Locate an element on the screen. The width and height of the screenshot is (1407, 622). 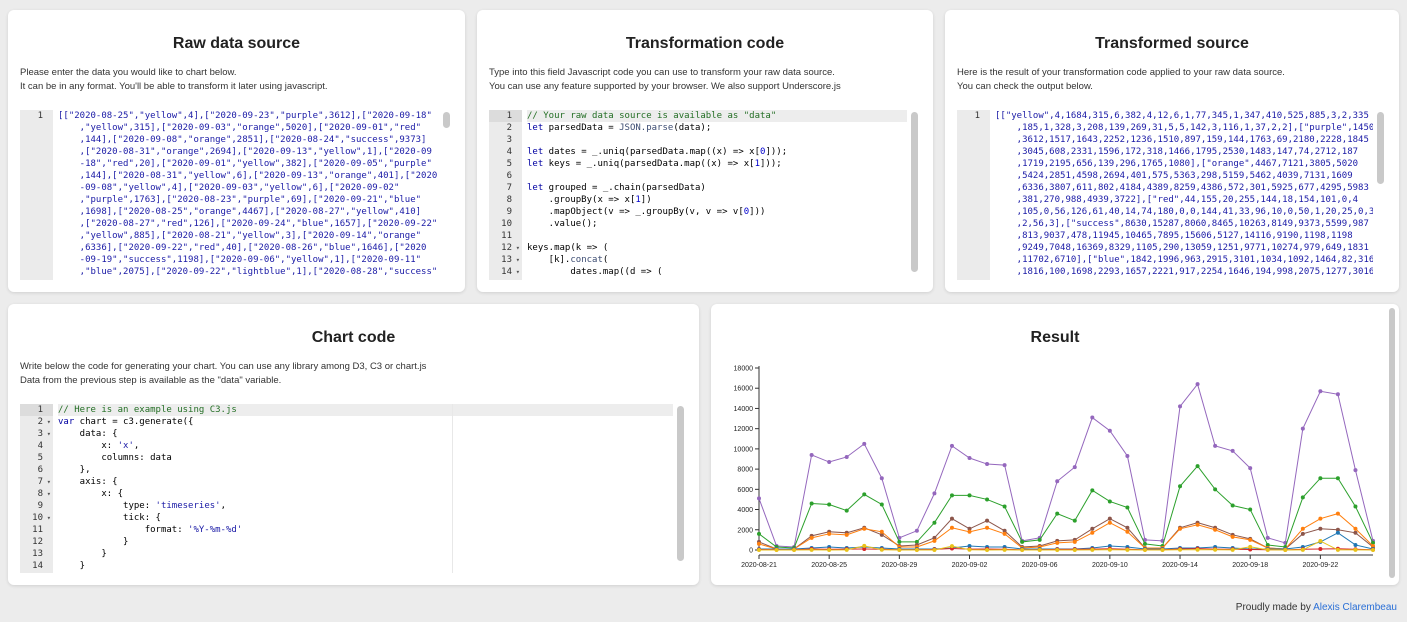
code-line: } is located at coordinates (82, 554).